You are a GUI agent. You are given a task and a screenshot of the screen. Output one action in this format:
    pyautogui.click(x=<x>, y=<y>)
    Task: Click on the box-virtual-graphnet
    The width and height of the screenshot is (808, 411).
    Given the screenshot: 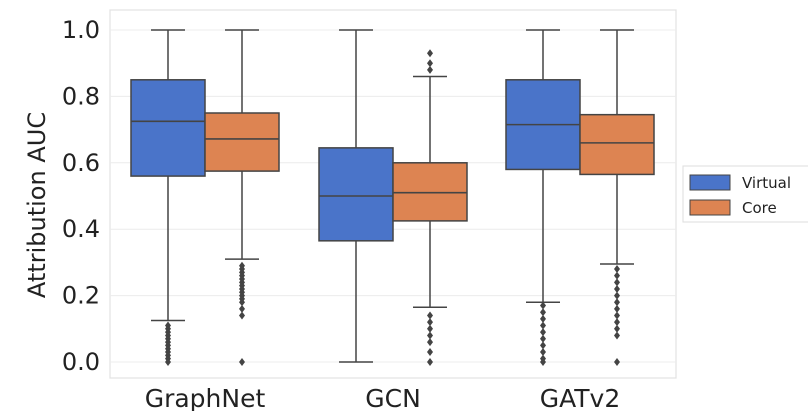 What is the action you would take?
    pyautogui.click(x=168, y=197)
    